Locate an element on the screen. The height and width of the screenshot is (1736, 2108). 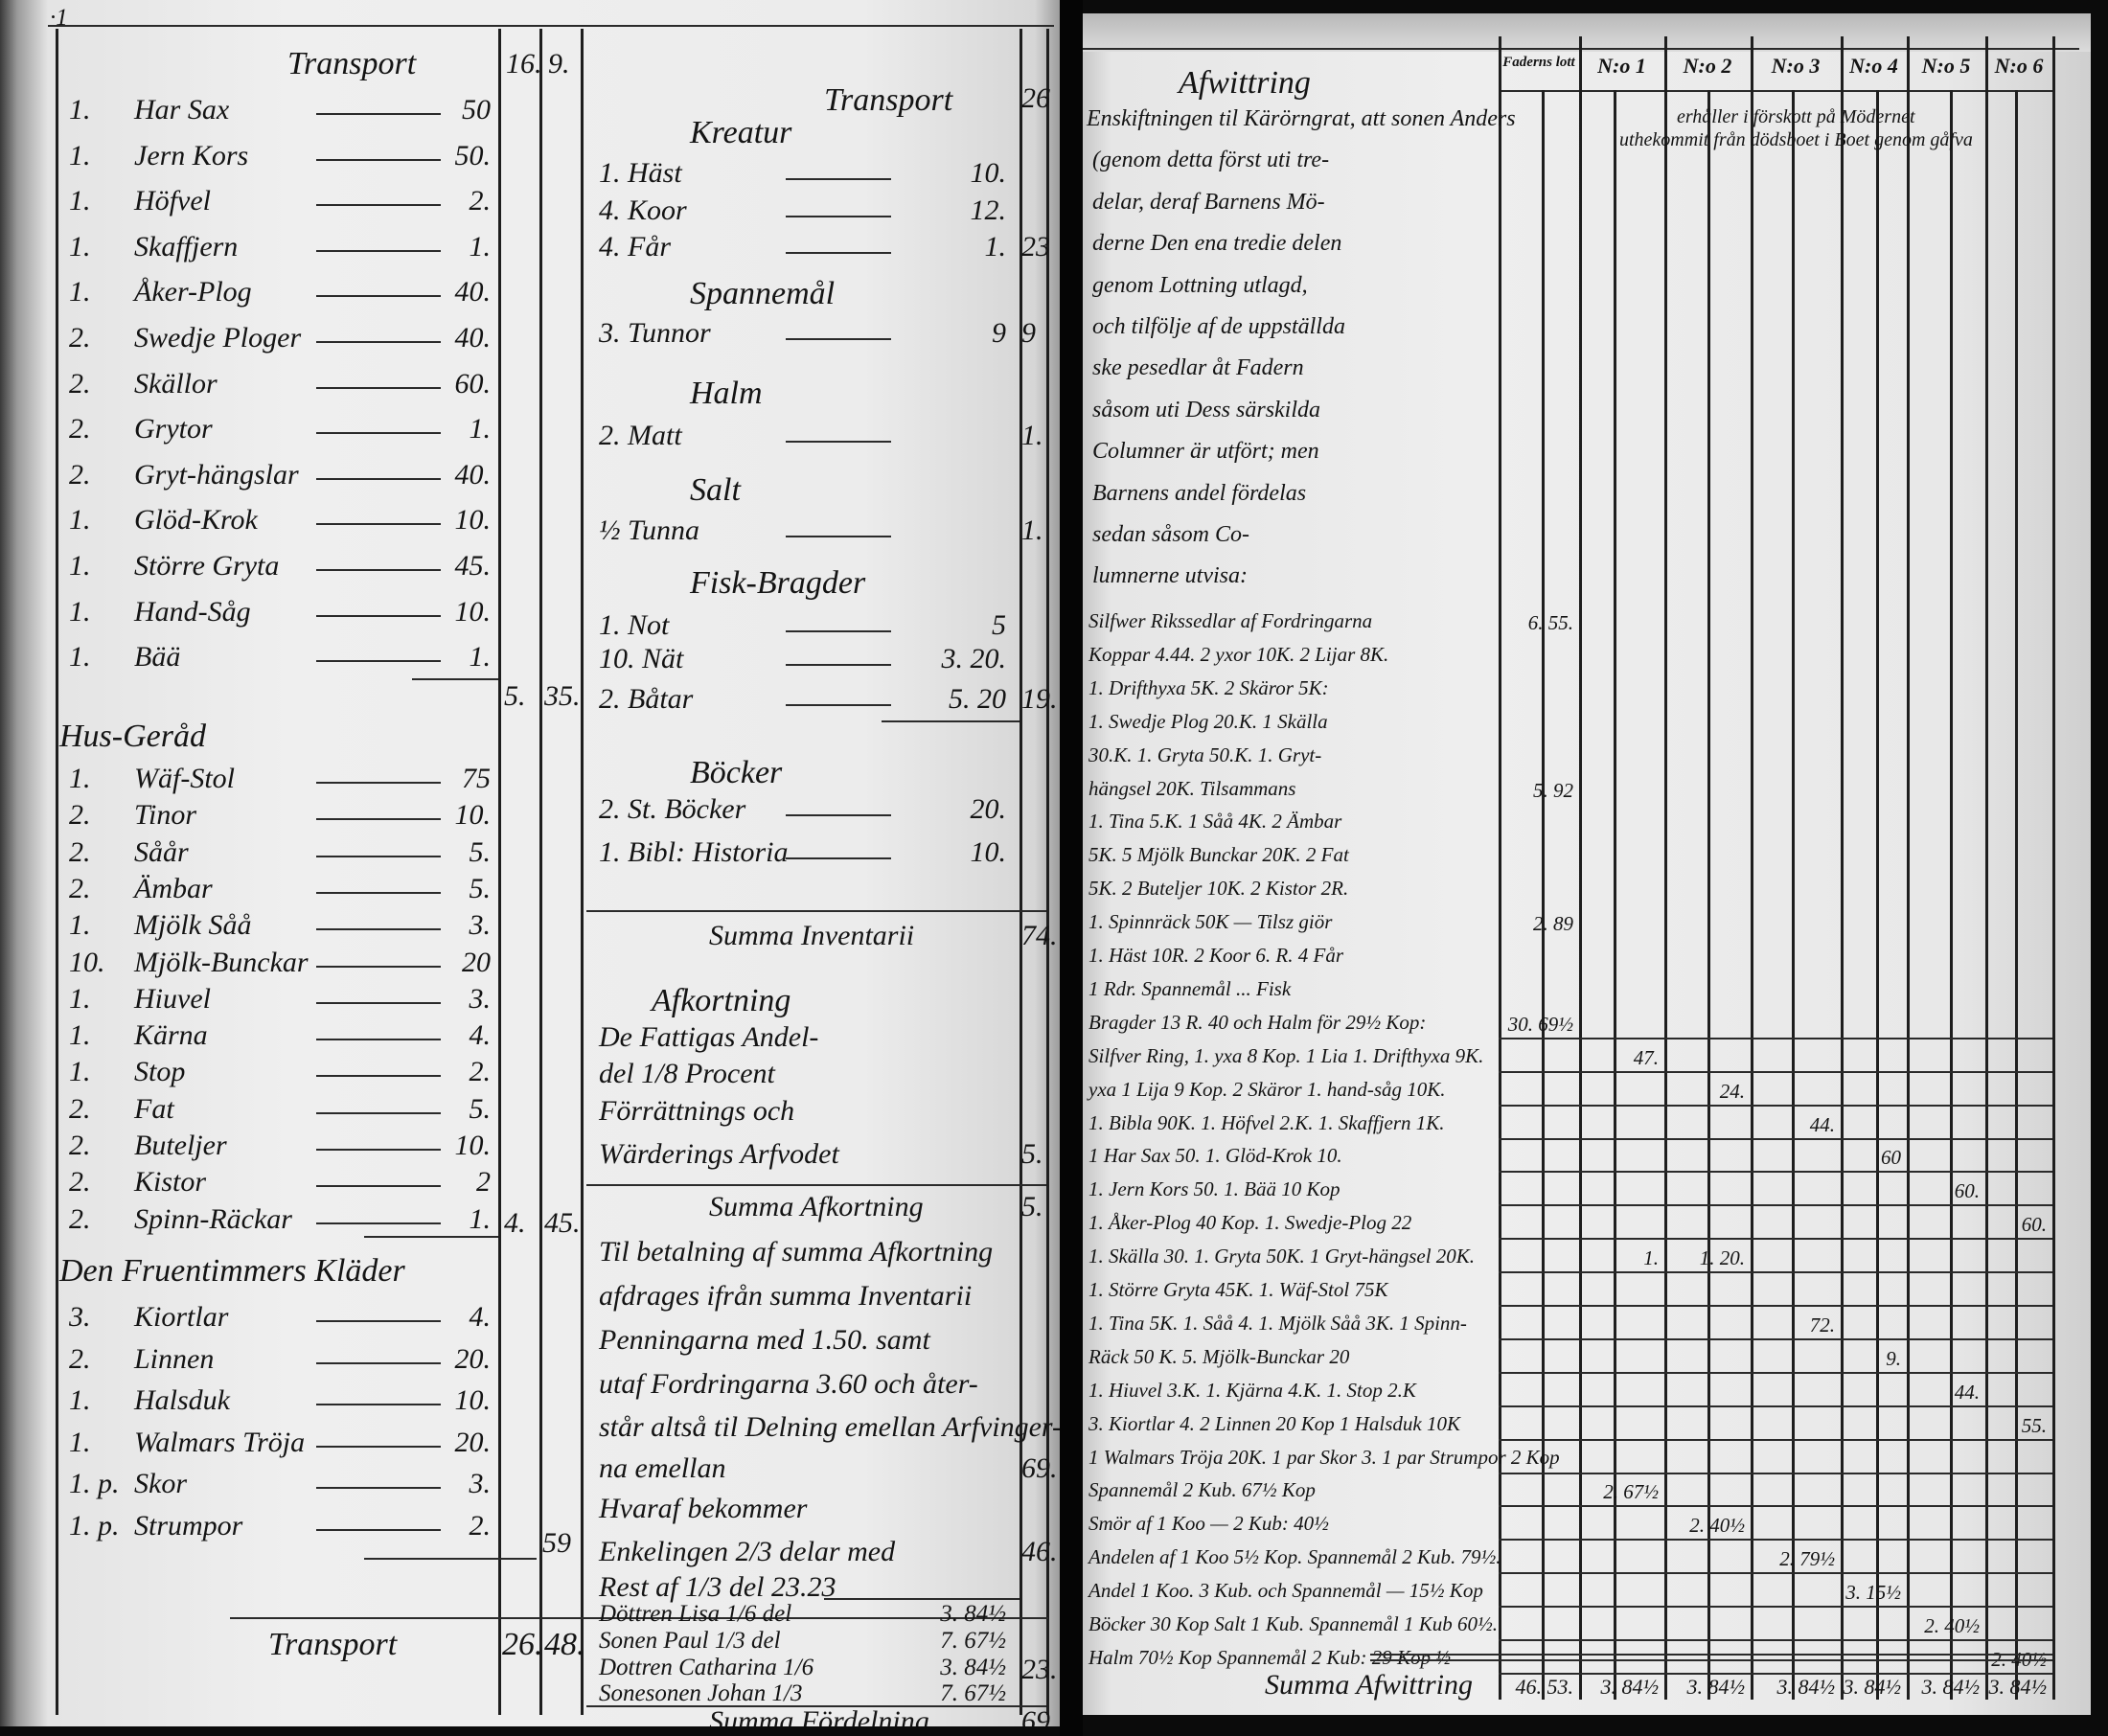
section-total-ore: 35. is located at coordinates (562, 696).